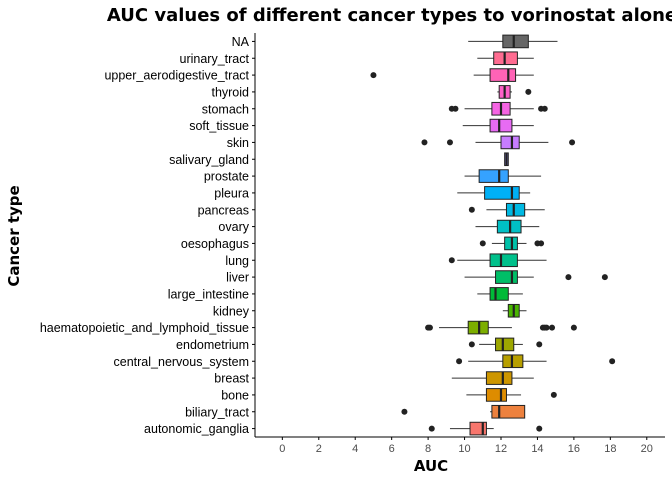 The image size is (672, 480). What do you see at coordinates (498, 142) in the screenshot?
I see `box-group-skin` at bounding box center [498, 142].